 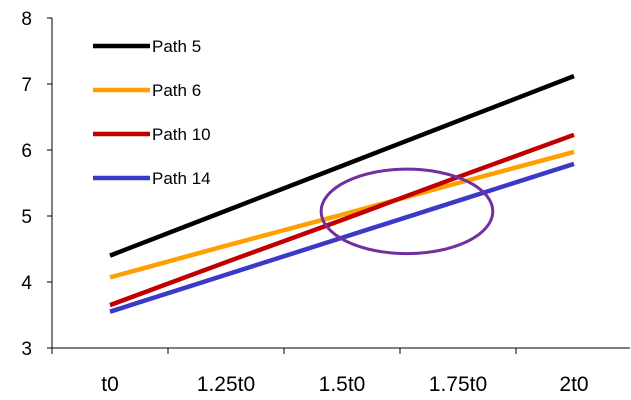 What do you see at coordinates (26, 217) in the screenshot?
I see `y-tick-label: 5` at bounding box center [26, 217].